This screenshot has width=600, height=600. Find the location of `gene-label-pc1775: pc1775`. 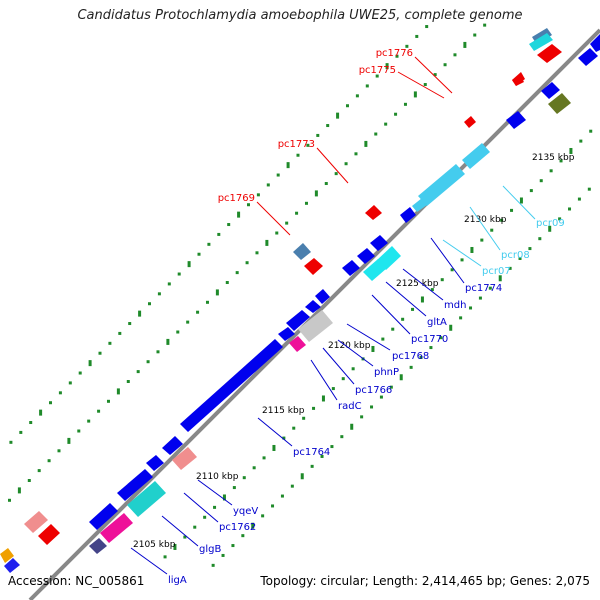

gene-label-pc1775: pc1775 is located at coordinates (377, 70).